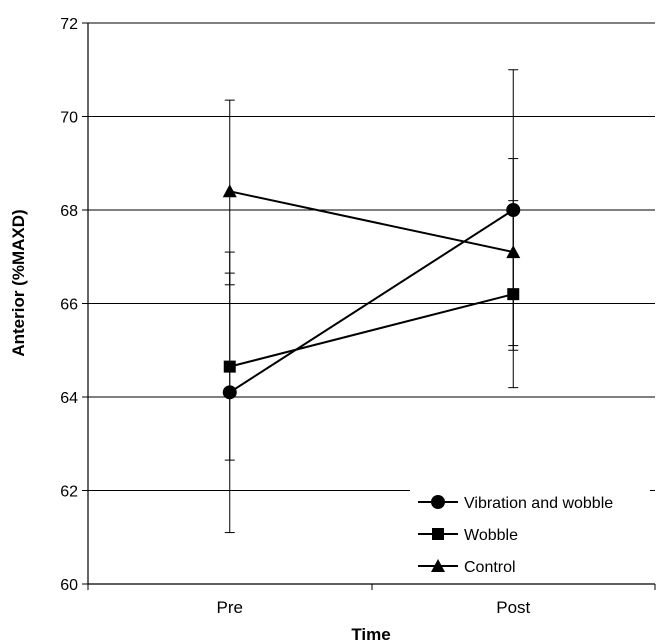  Describe the element at coordinates (513, 607) in the screenshot. I see `x-tick-label: Post` at that location.